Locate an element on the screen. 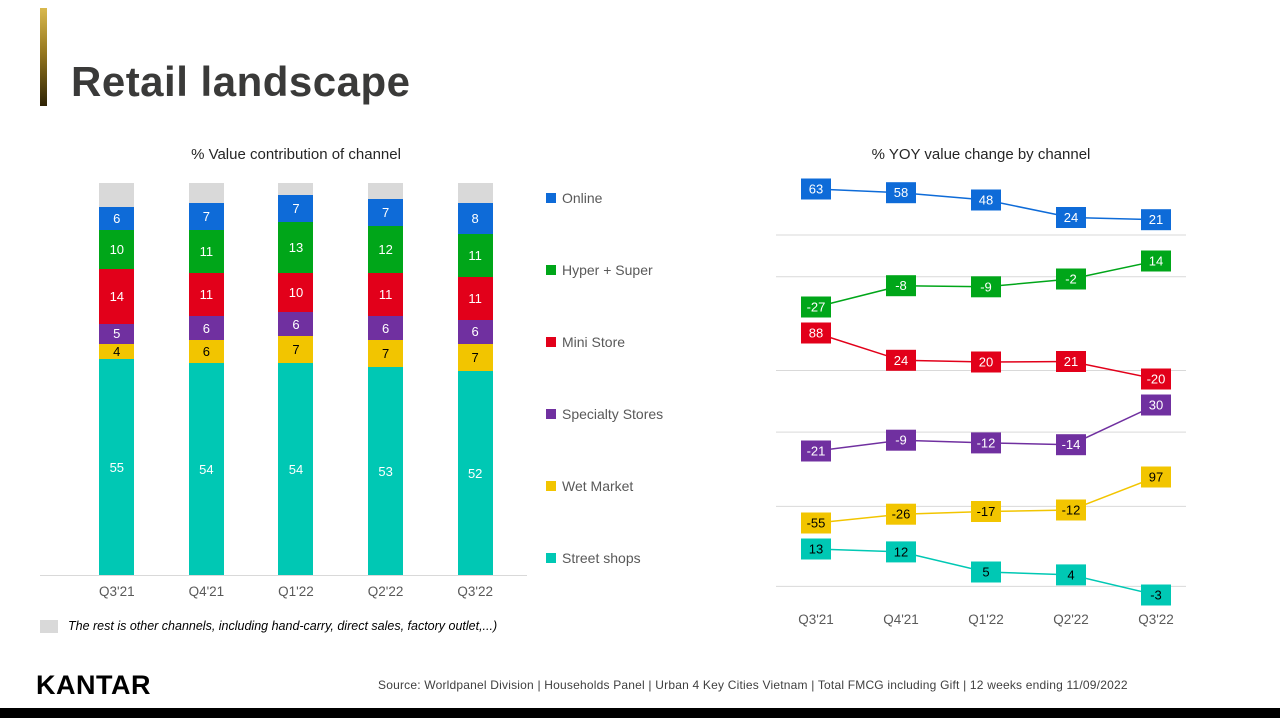 The height and width of the screenshot is (720, 1280). data-label: 24 is located at coordinates (1071, 217).